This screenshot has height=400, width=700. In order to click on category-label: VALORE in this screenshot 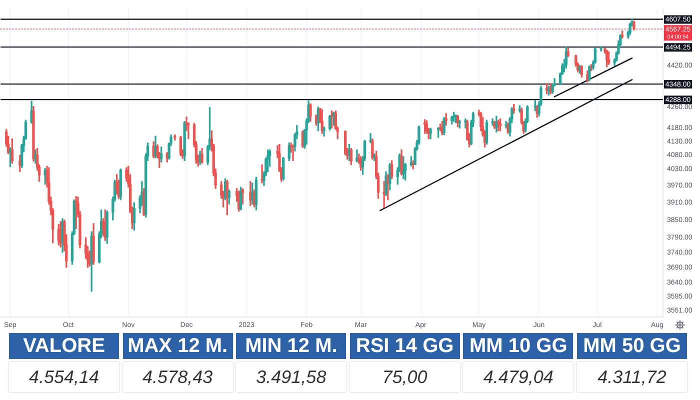, I will do `click(64, 346)`.